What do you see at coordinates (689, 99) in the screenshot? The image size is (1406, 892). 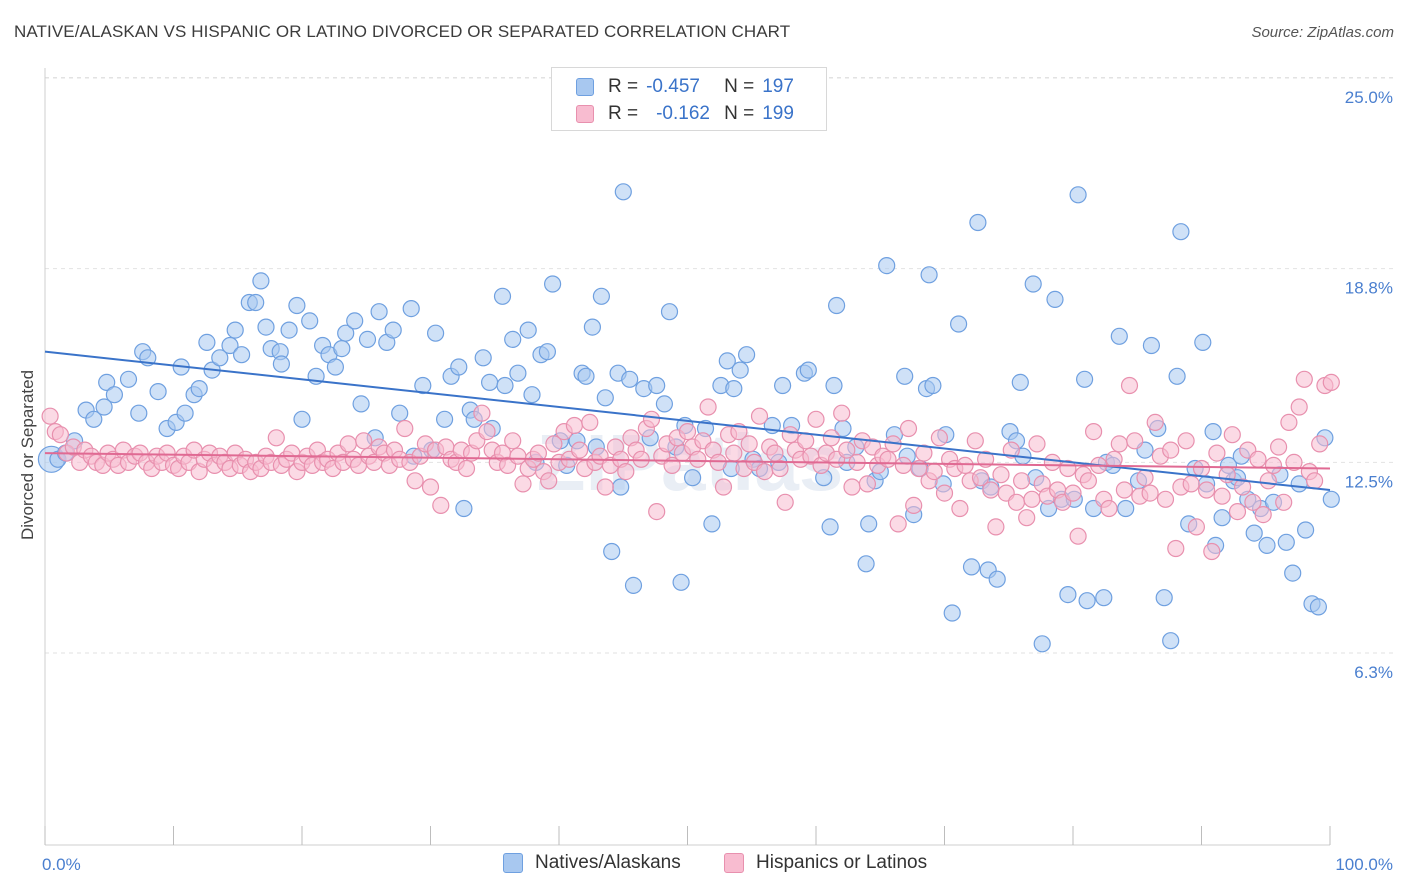 I see `correlation-legend: R = -0.457 N = 197 R = -0.162 N = 199` at bounding box center [689, 99].